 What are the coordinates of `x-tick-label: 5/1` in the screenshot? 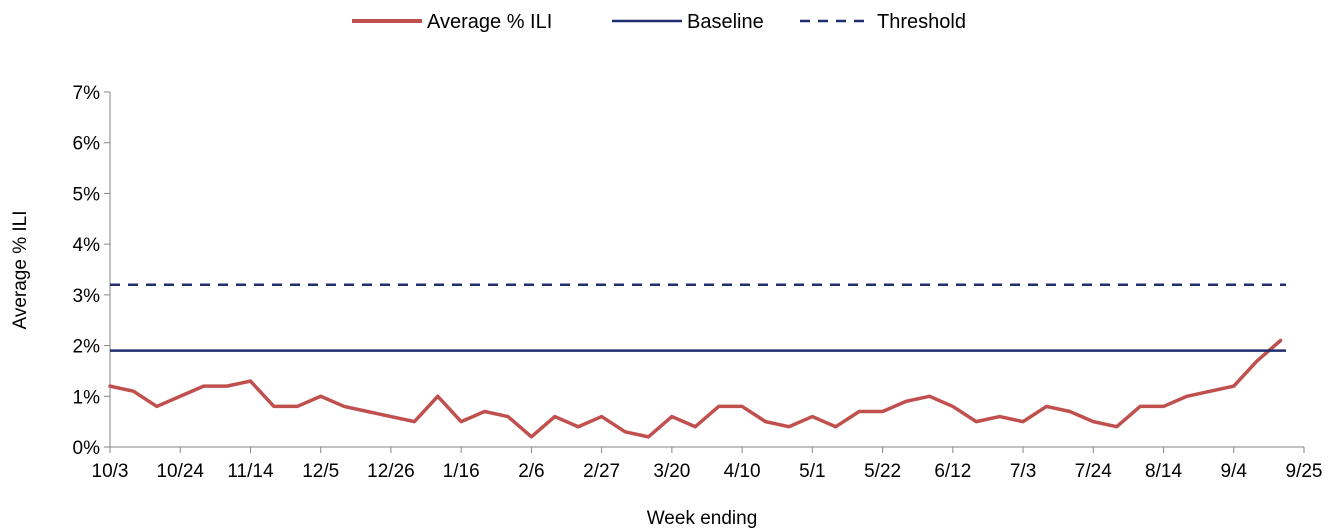 It's located at (812, 471).